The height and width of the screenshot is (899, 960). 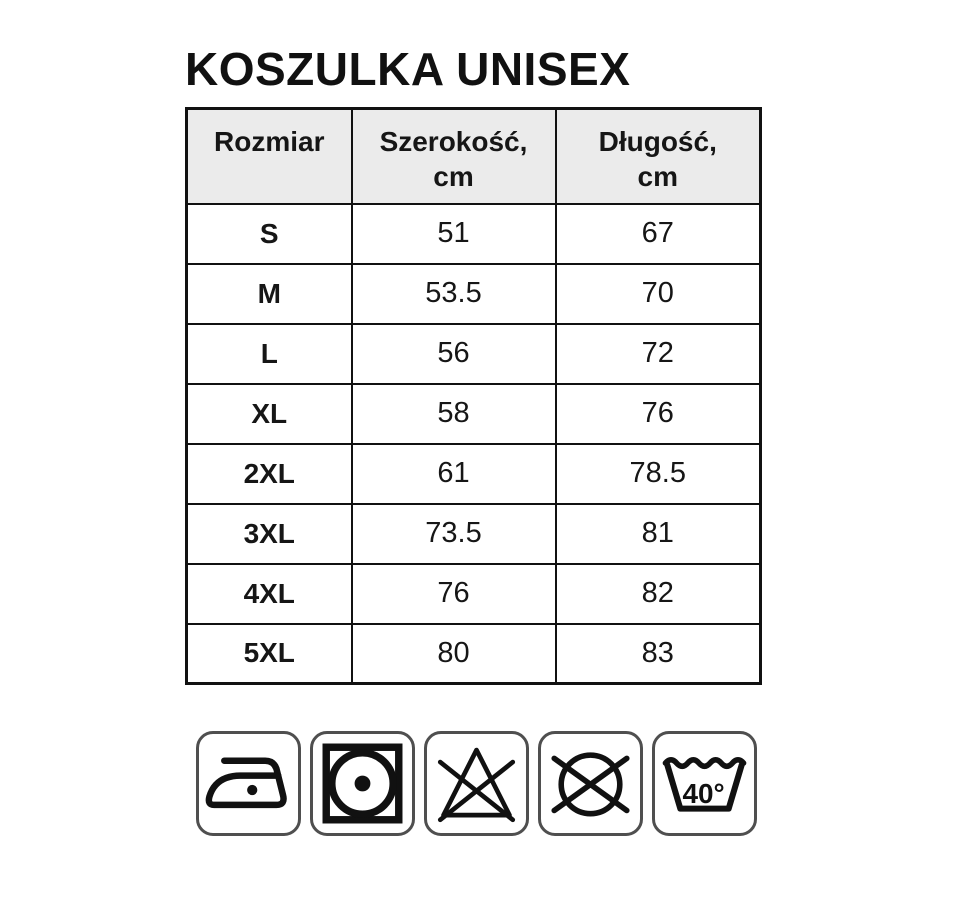 I want to click on size-cell: L, so click(x=269, y=353).